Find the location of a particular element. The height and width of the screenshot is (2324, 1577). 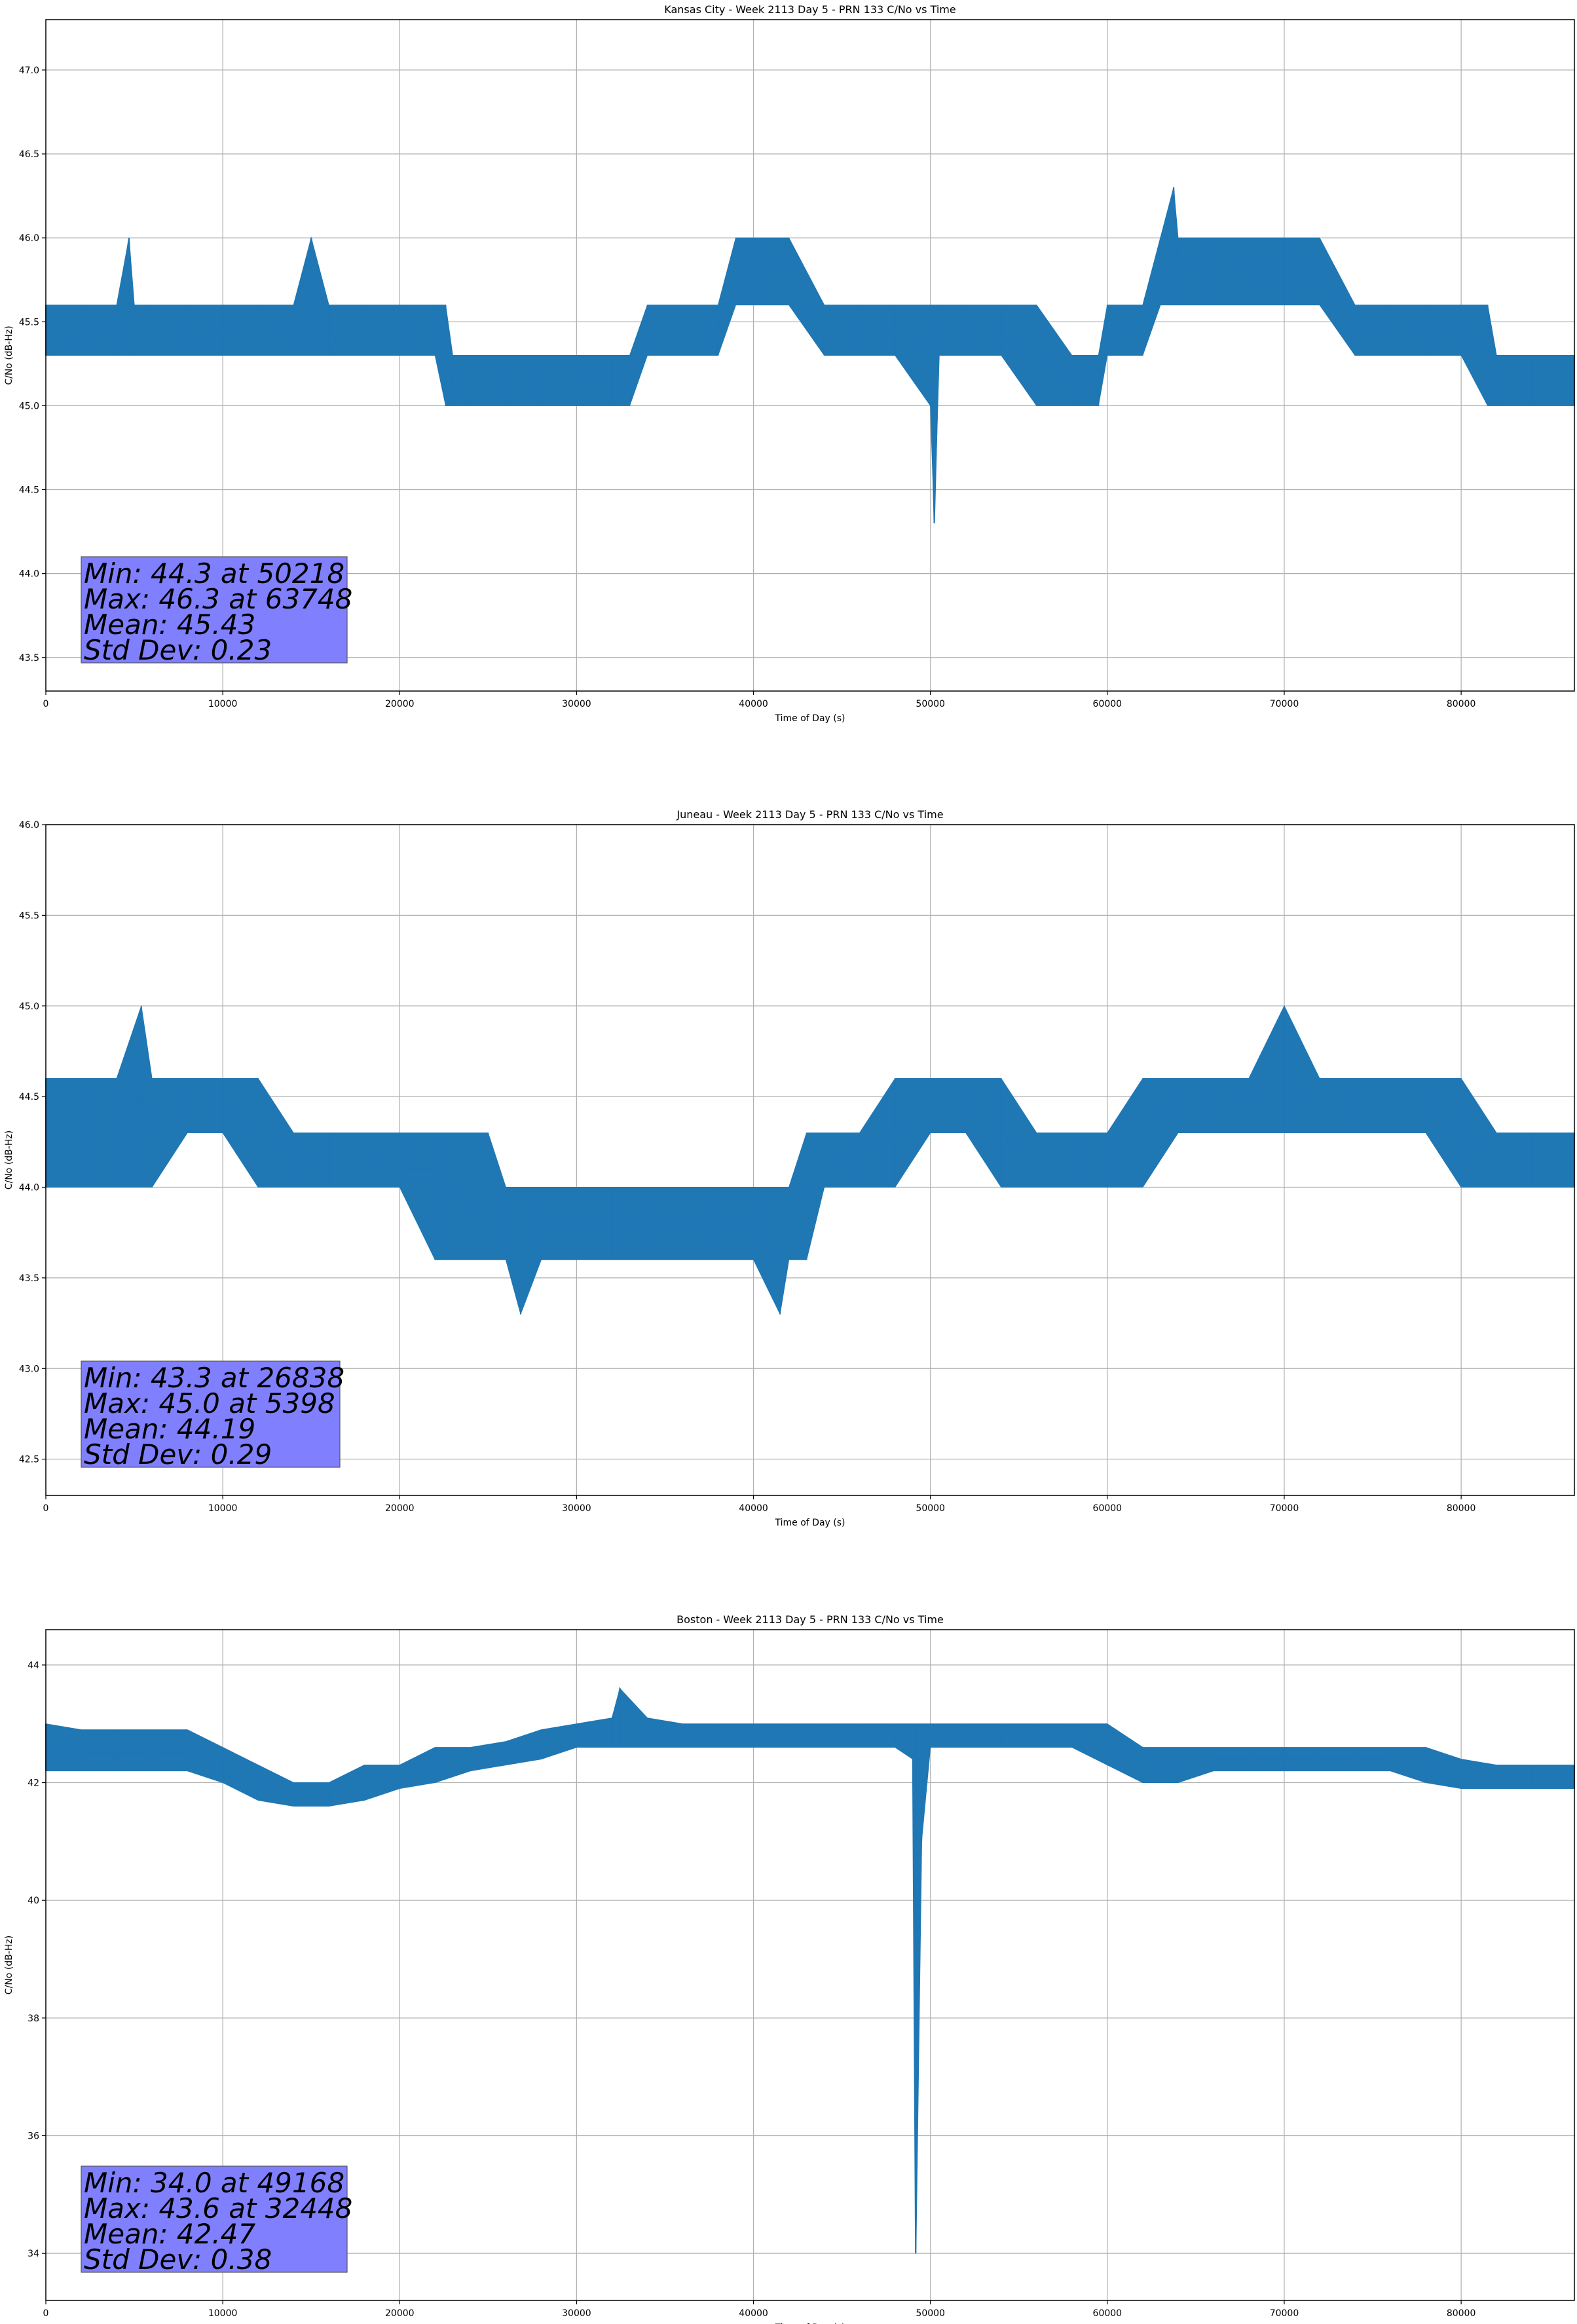

stats-line: Max: 43.6 at 32448 is located at coordinates (218, 2208).